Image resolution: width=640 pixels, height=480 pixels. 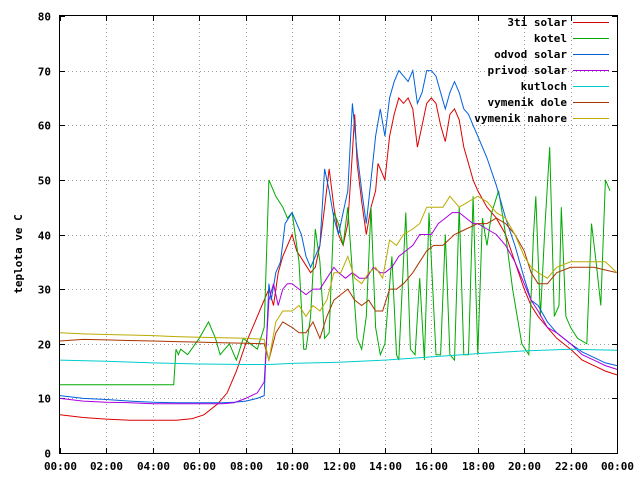 What do you see at coordinates (550, 38) in the screenshot?
I see `legend-label-kotel: kotel` at bounding box center [550, 38].